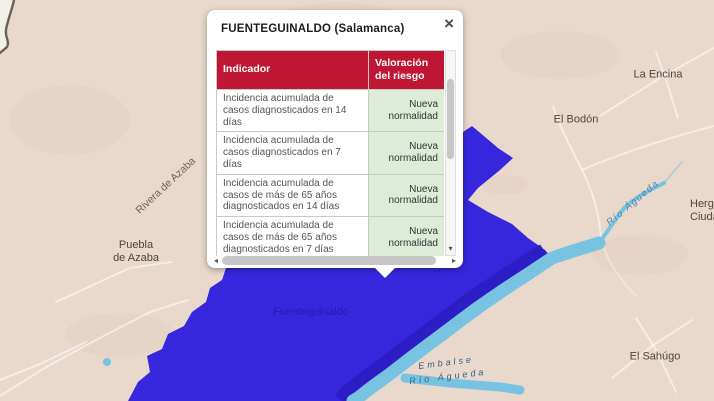 The width and height of the screenshot is (714, 401). What do you see at coordinates (449, 23) in the screenshot?
I see `close-icon: ×` at bounding box center [449, 23].